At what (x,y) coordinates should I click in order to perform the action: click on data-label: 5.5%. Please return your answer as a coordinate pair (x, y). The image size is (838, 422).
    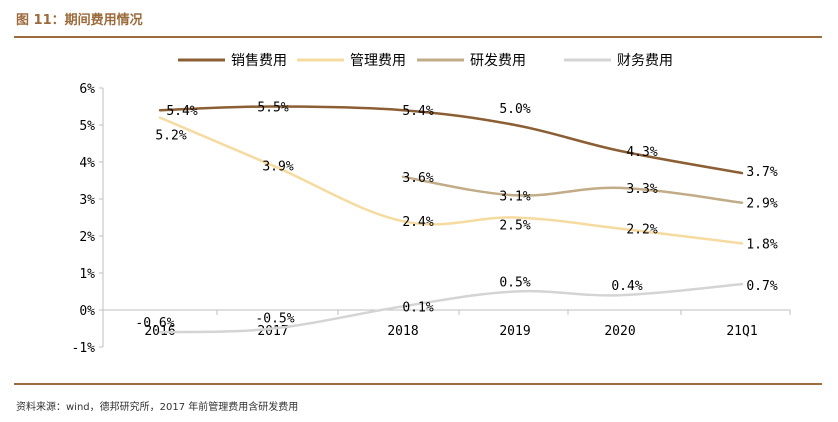
    Looking at the image, I should click on (272, 108).